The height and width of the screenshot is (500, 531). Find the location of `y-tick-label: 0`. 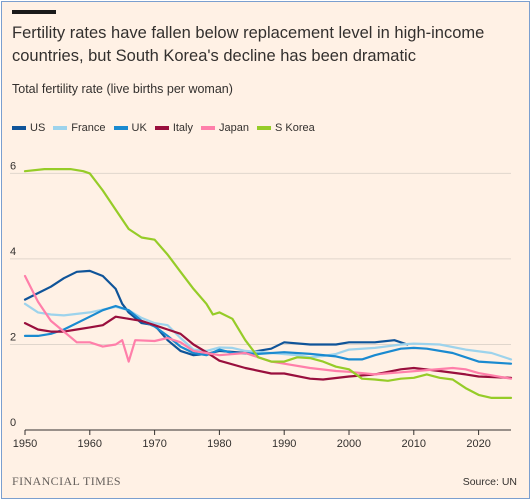

y-tick-label: 0 is located at coordinates (13, 423).